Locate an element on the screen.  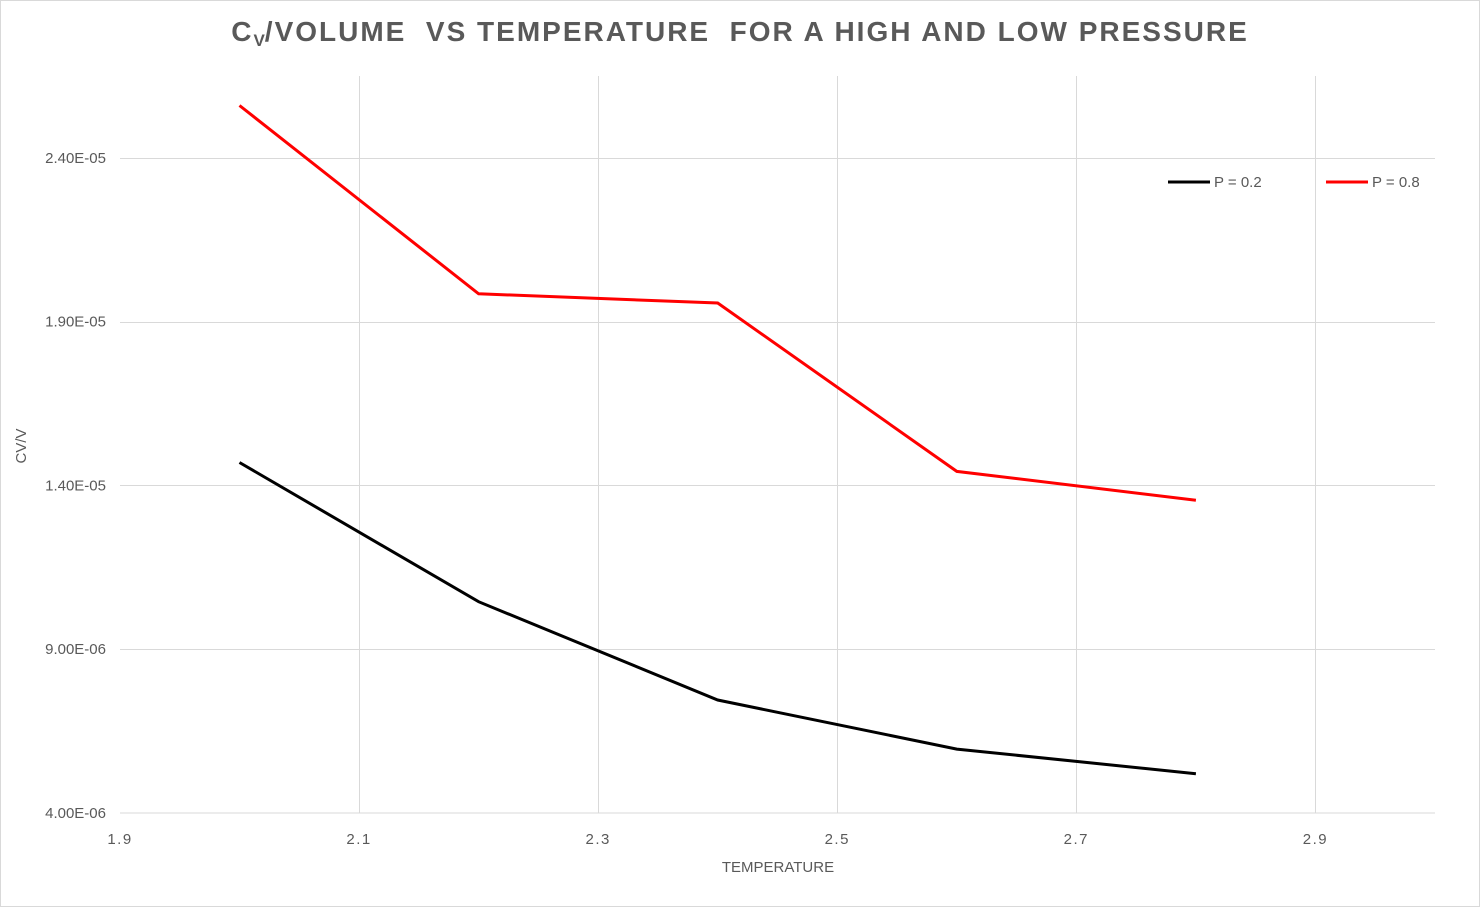
x-tick-label: 2.3 is located at coordinates (598, 839).